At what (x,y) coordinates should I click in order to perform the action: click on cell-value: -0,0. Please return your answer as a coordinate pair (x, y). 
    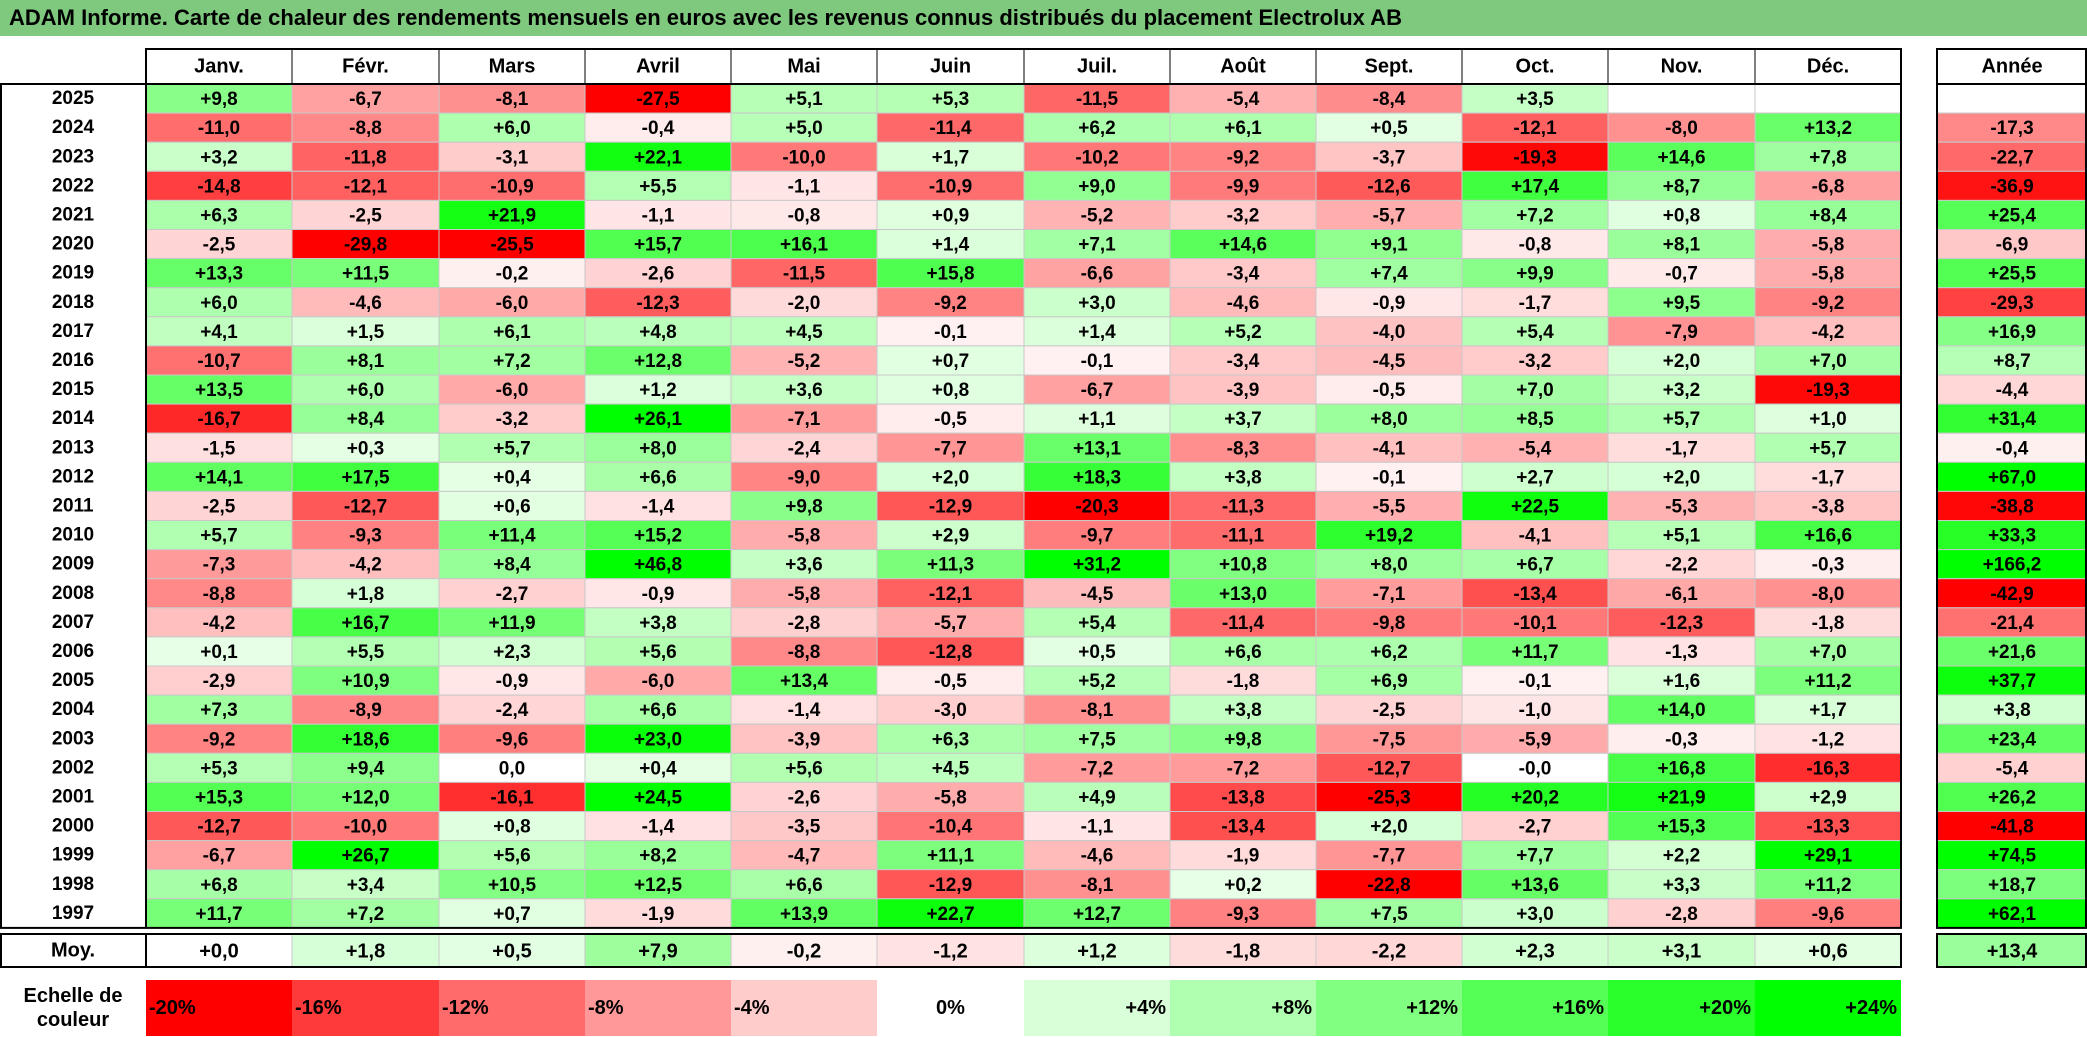
    Looking at the image, I should click on (1535, 768).